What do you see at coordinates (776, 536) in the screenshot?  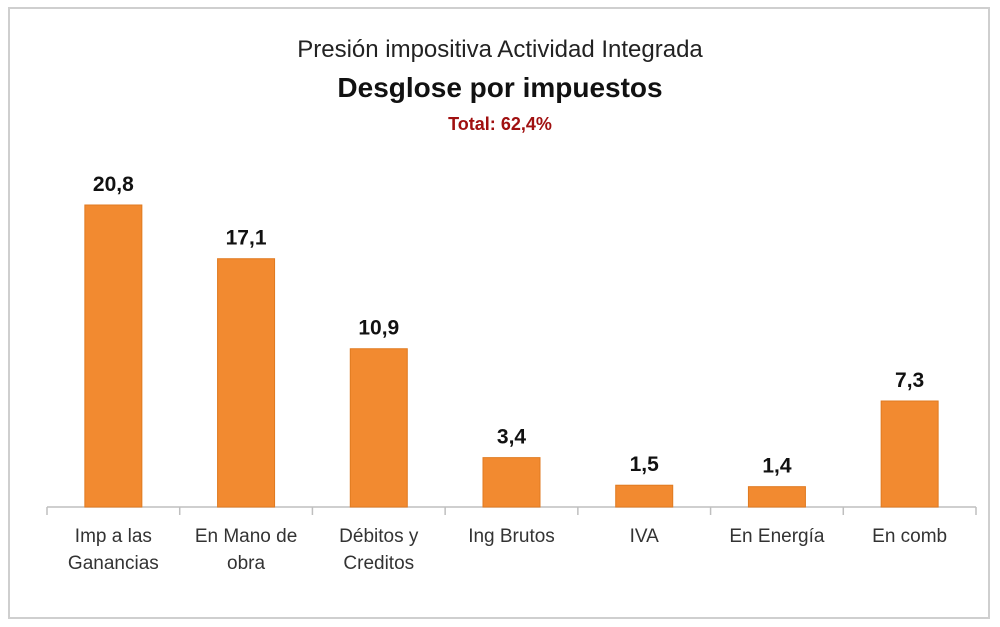 I see `x-tick-label: En Energía` at bounding box center [776, 536].